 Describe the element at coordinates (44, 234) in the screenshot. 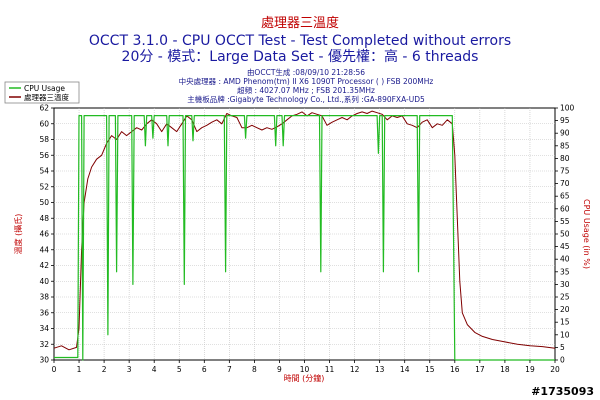

I see `y-left-tick-label: 46` at that location.